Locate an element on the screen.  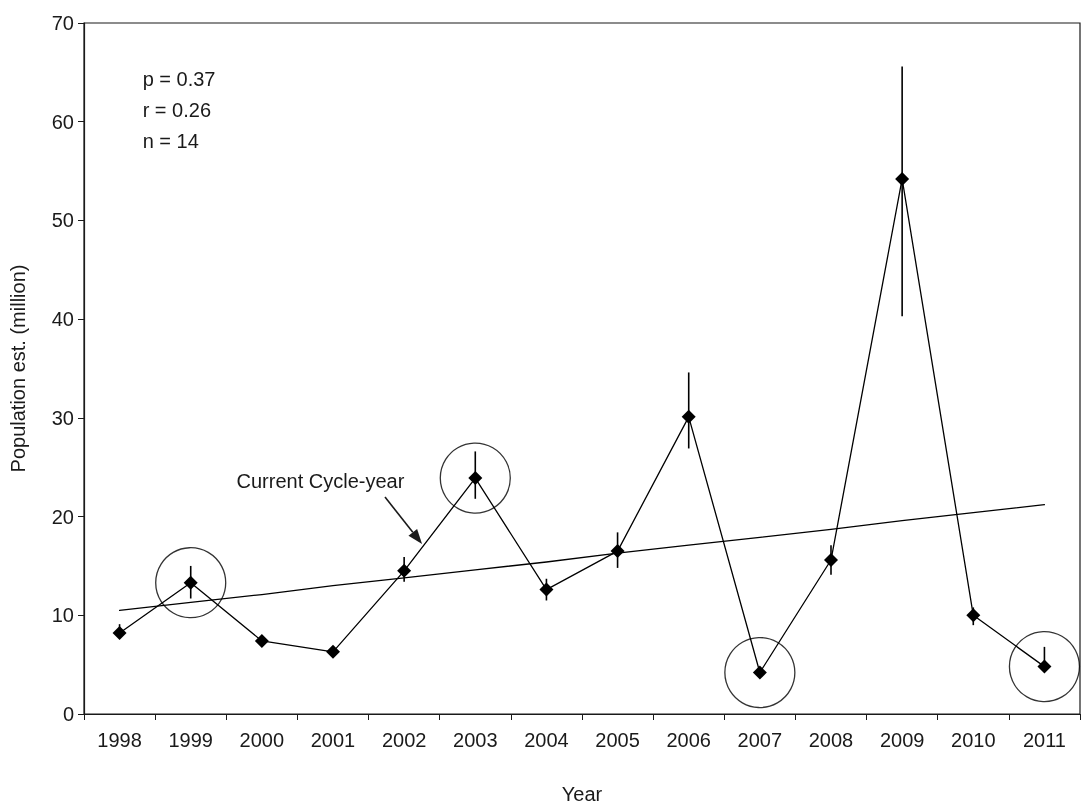
x-tick-label: 2000 is located at coordinates (262, 740).